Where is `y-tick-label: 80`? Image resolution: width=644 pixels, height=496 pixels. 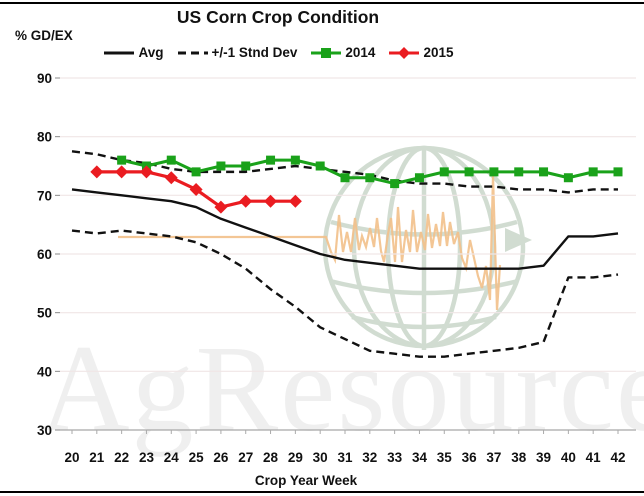
y-tick-label: 80 is located at coordinates (44, 137).